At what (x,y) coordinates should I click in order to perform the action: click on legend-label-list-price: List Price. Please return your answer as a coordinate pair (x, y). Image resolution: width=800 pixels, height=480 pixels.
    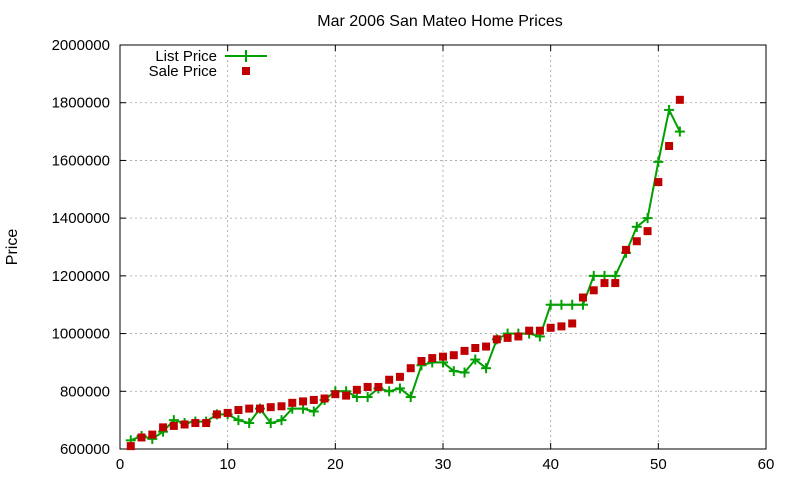
    Looking at the image, I should click on (186, 56).